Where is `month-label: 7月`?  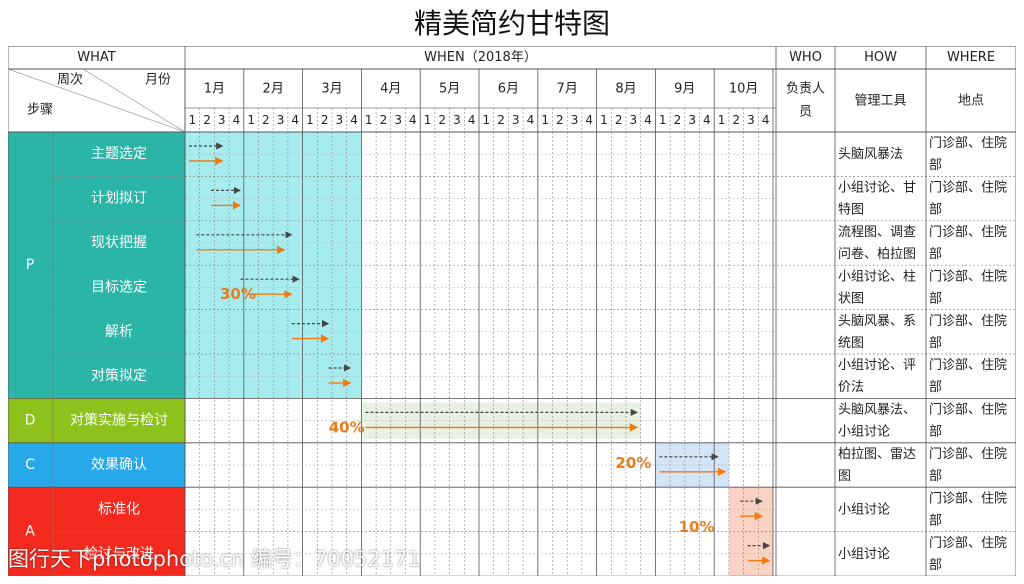 month-label: 7月 is located at coordinates (567, 89).